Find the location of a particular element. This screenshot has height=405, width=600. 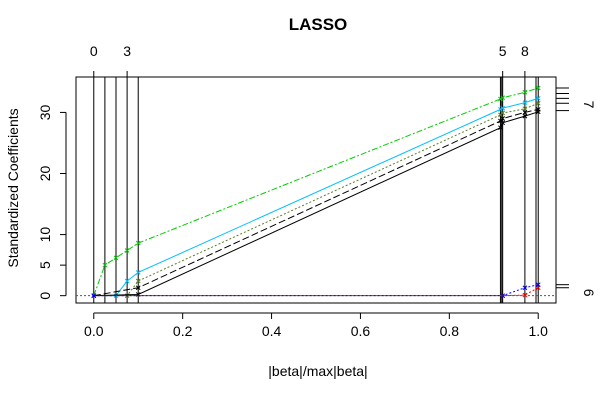

right-tick-label-1: 7 is located at coordinates (589, 105).